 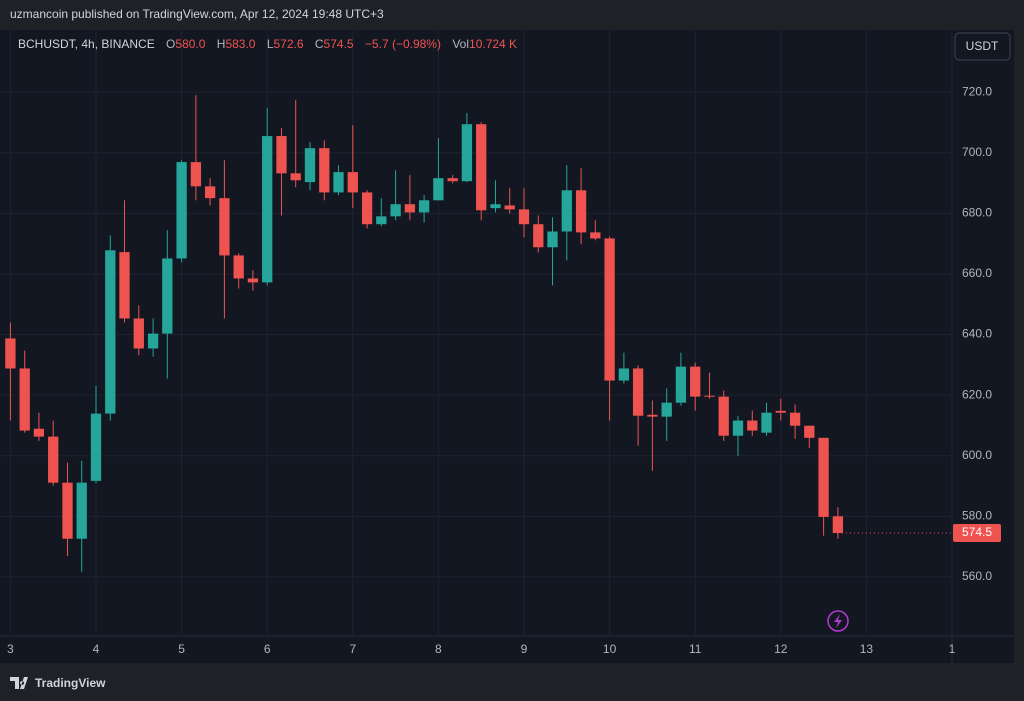 What do you see at coordinates (319, 44) in the screenshot?
I see `close-label: C` at bounding box center [319, 44].